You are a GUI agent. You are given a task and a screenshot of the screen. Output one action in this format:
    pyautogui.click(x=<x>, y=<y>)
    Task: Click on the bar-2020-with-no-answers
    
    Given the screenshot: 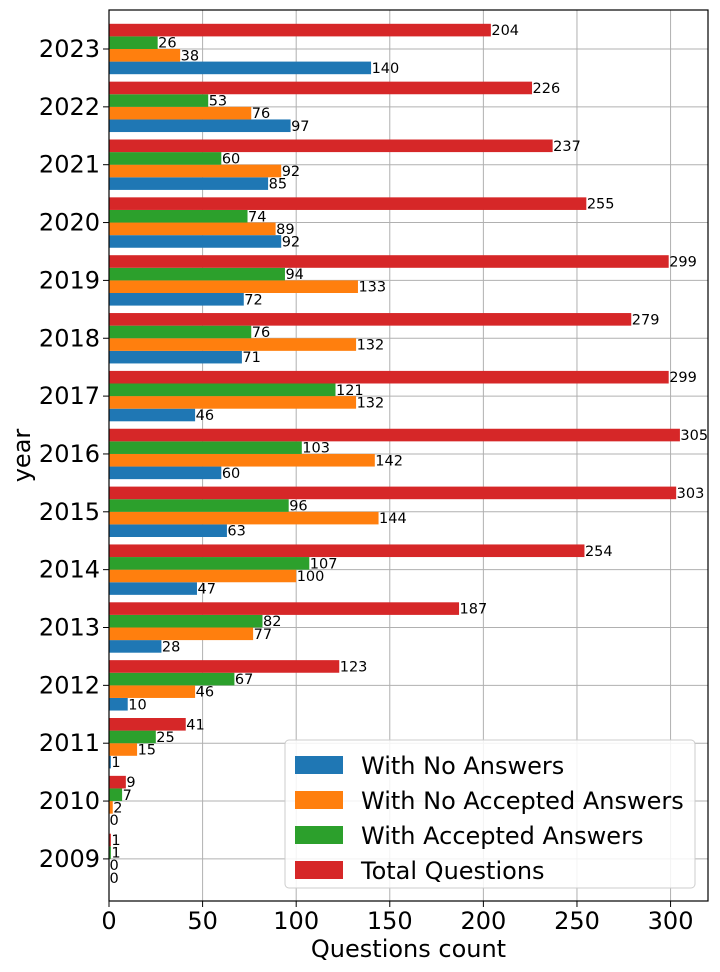 What is the action you would take?
    pyautogui.click(x=195, y=241)
    